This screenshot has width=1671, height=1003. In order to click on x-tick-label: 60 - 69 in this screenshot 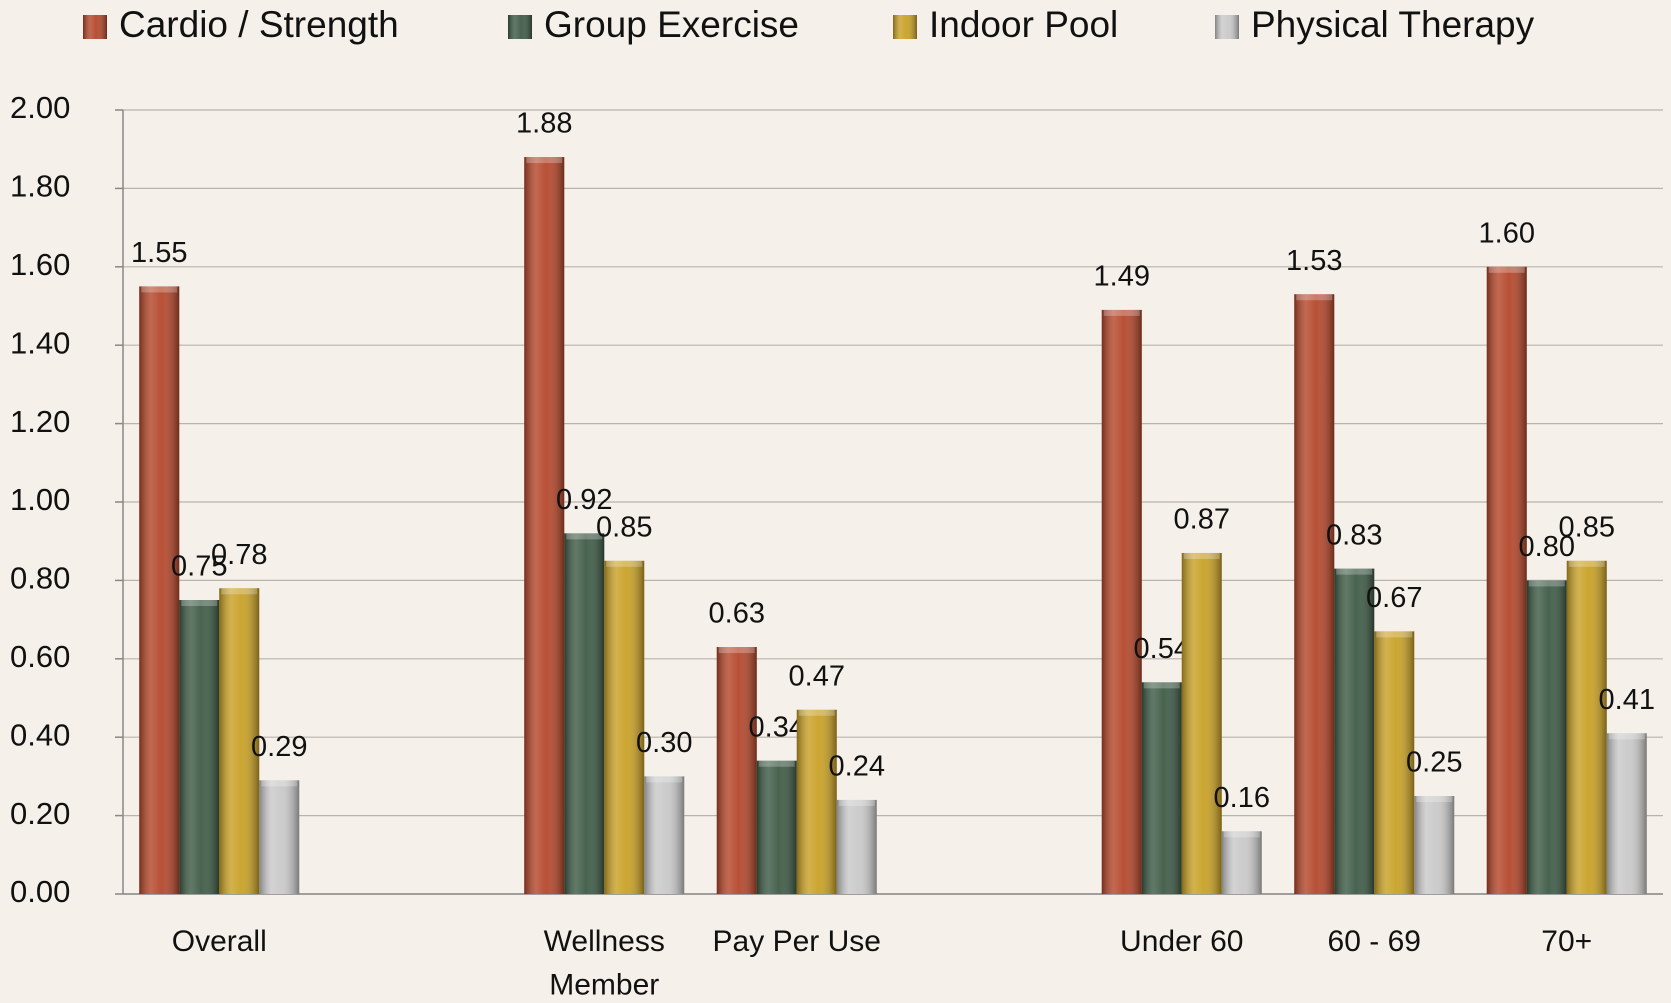, I will do `click(1374, 941)`.